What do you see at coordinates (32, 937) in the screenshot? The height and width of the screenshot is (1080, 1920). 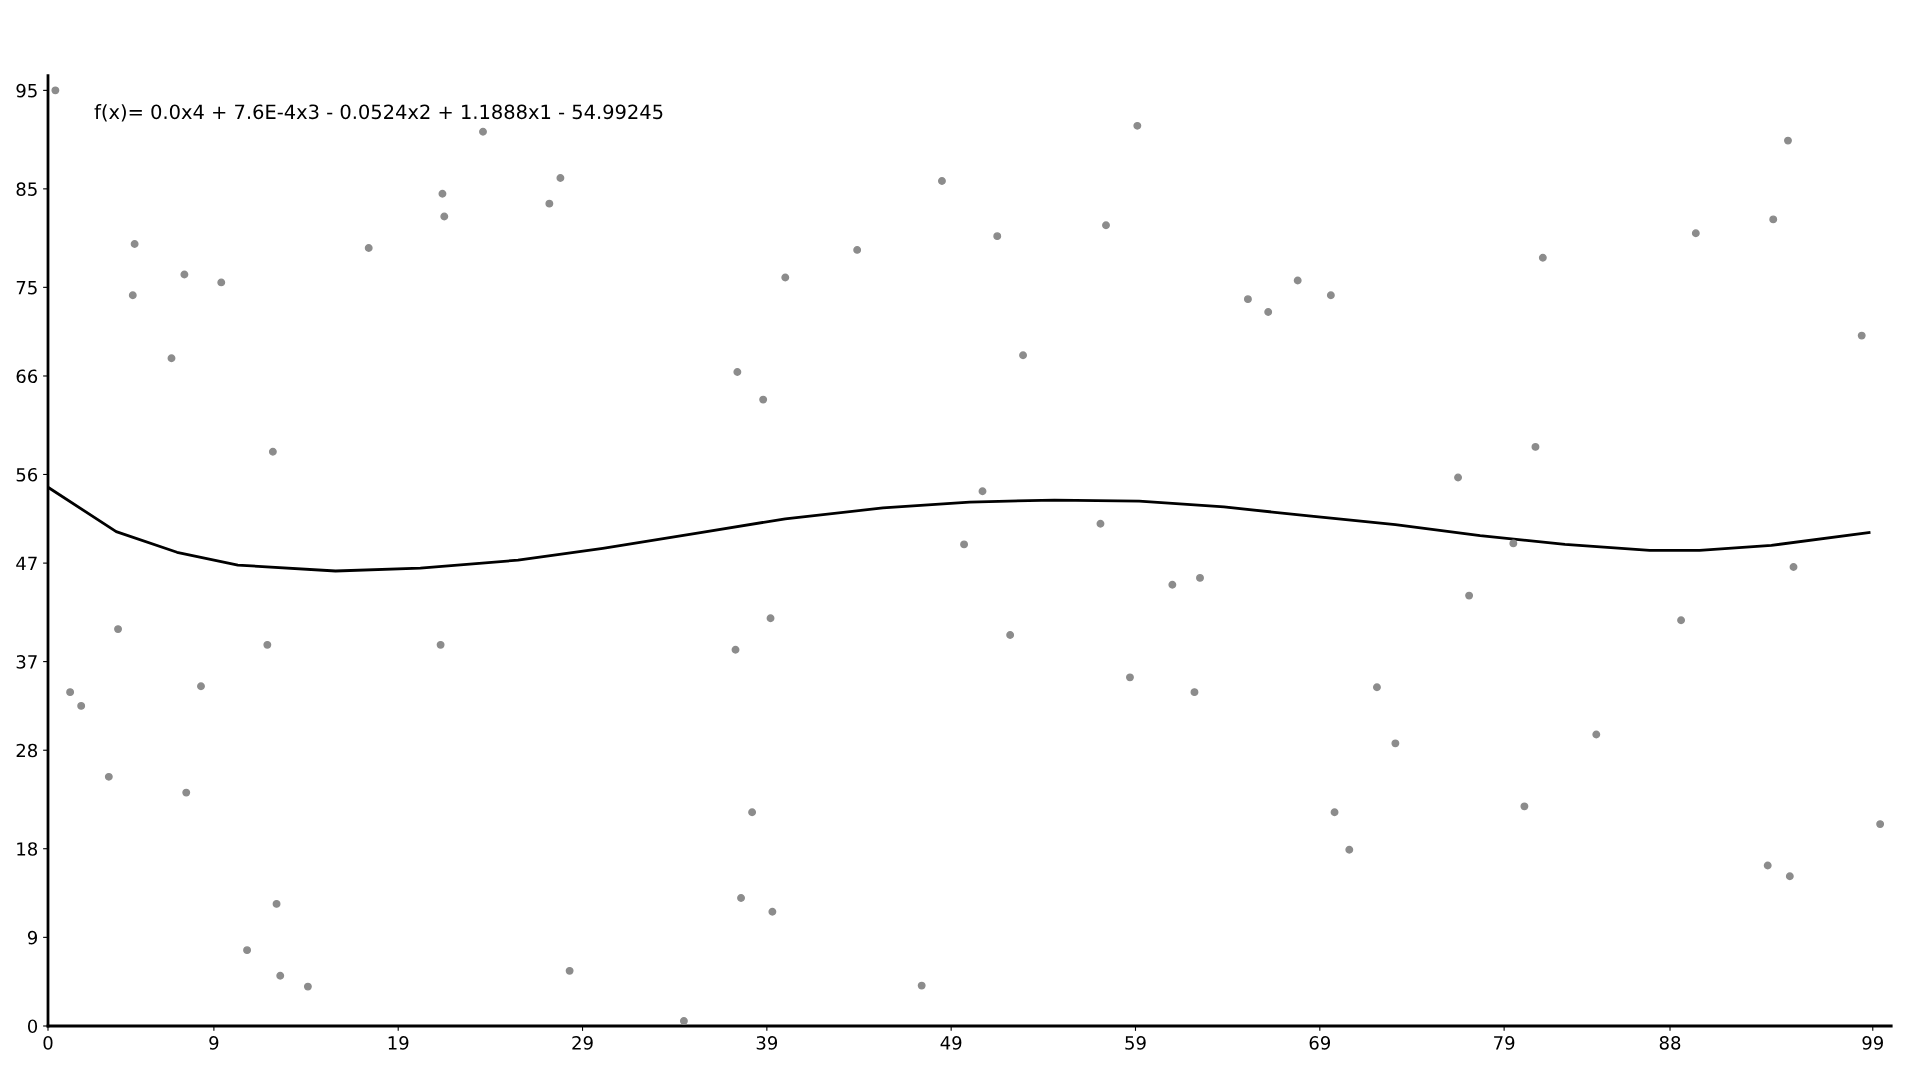 I see `y-tick-label: 9` at bounding box center [32, 937].